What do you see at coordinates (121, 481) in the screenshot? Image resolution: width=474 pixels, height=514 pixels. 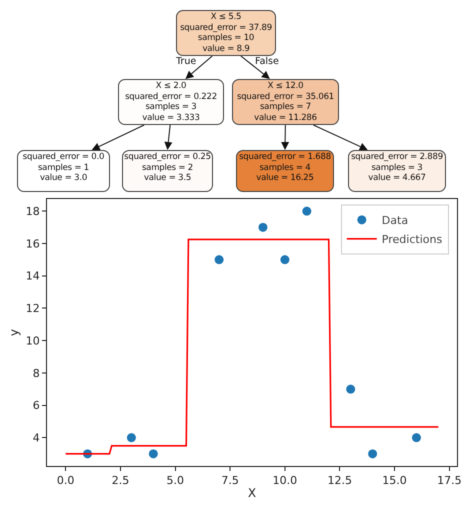 I see `x-tick-label: 2.5` at bounding box center [121, 481].